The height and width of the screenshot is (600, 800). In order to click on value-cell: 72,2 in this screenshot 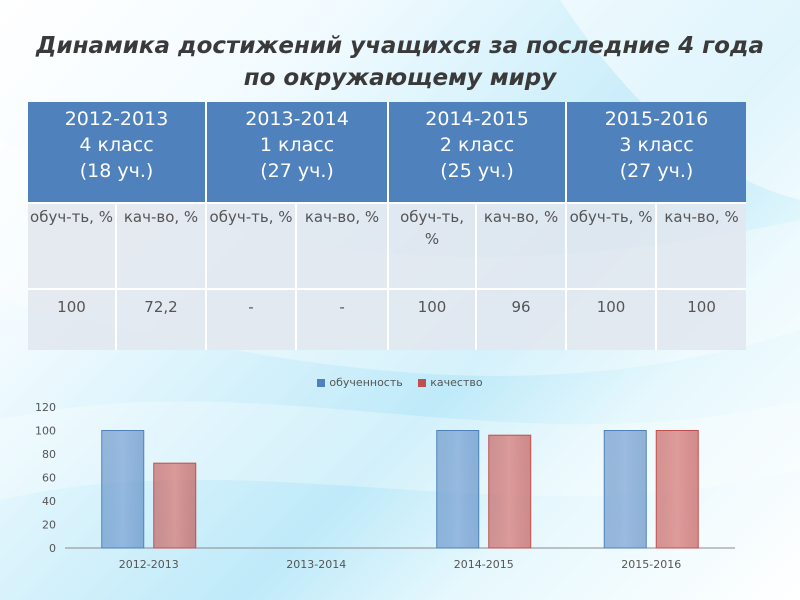, I will do `click(162, 319)`.